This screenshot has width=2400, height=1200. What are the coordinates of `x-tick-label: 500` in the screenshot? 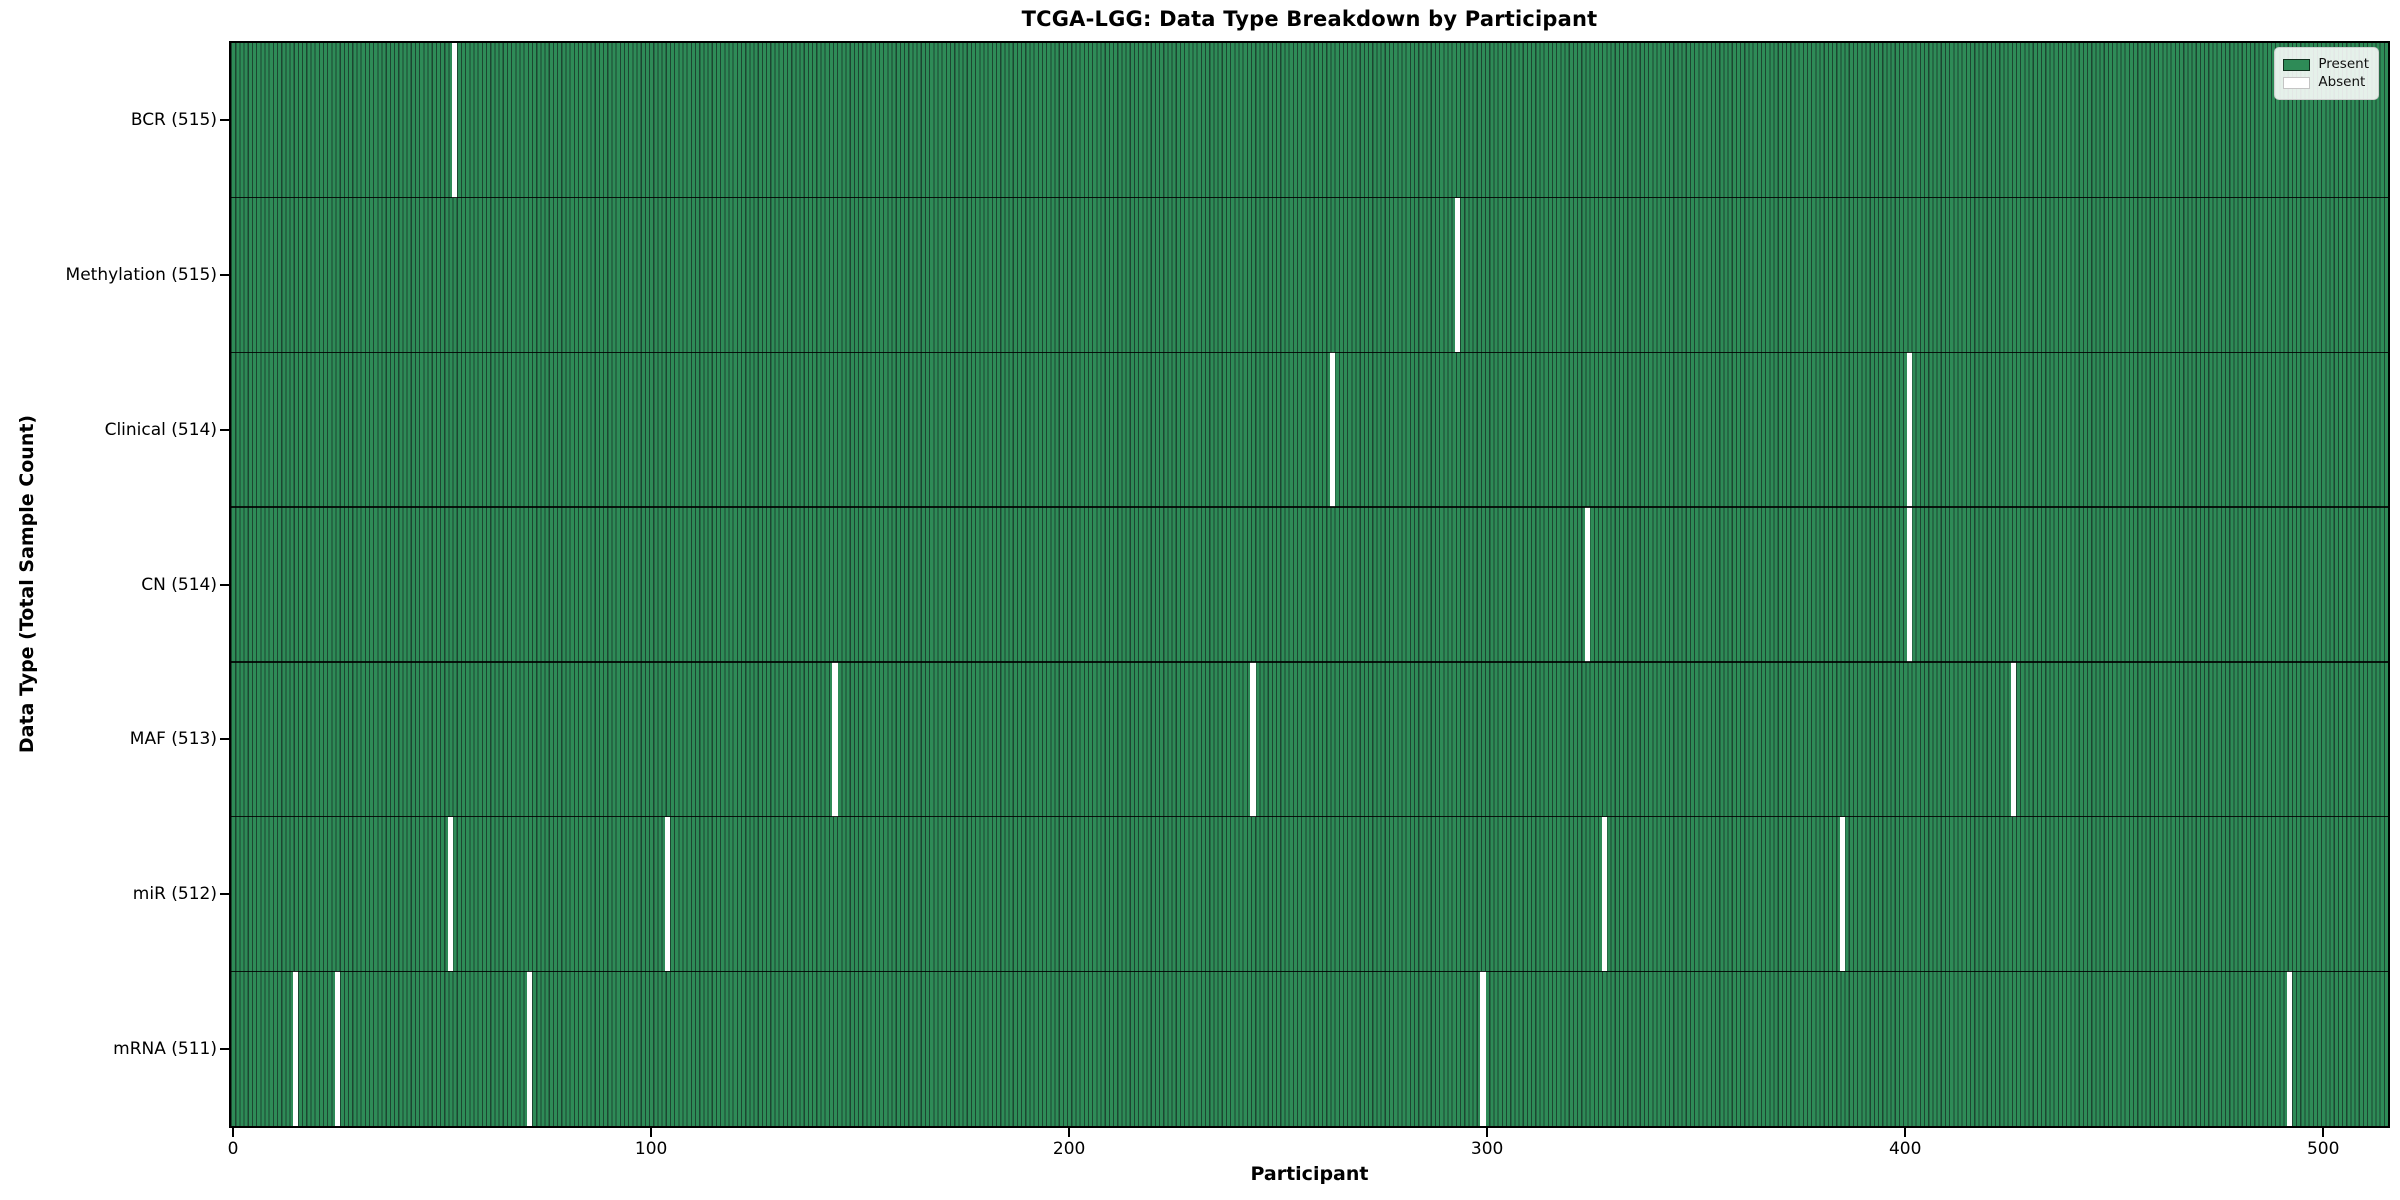 It's located at (2323, 1149).